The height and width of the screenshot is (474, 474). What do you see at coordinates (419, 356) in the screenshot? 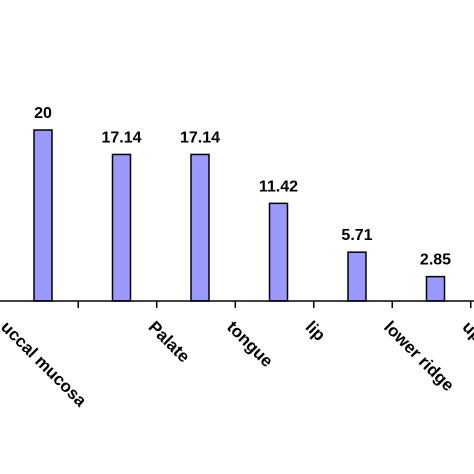
I see `category-label-4: lower ridge` at bounding box center [419, 356].